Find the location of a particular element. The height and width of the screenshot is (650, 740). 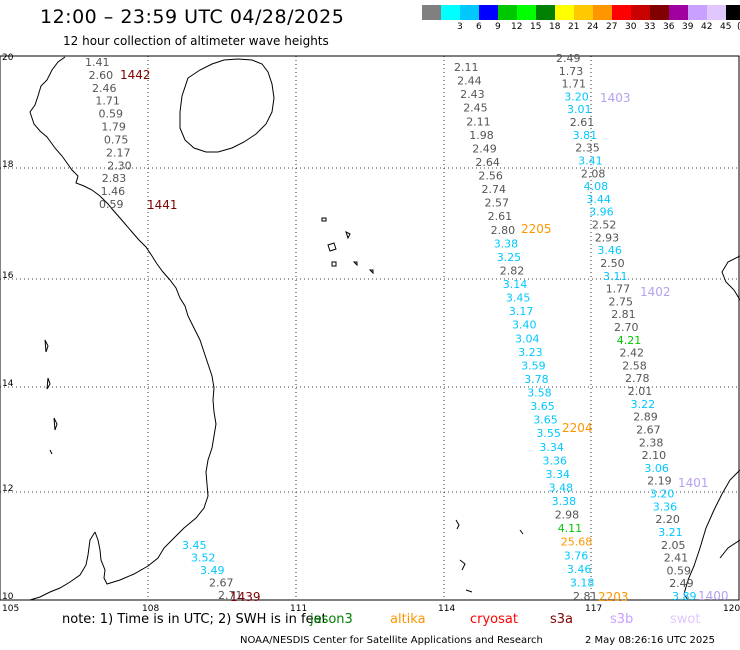

wave-height-value: 2.70 is located at coordinates (626, 327).